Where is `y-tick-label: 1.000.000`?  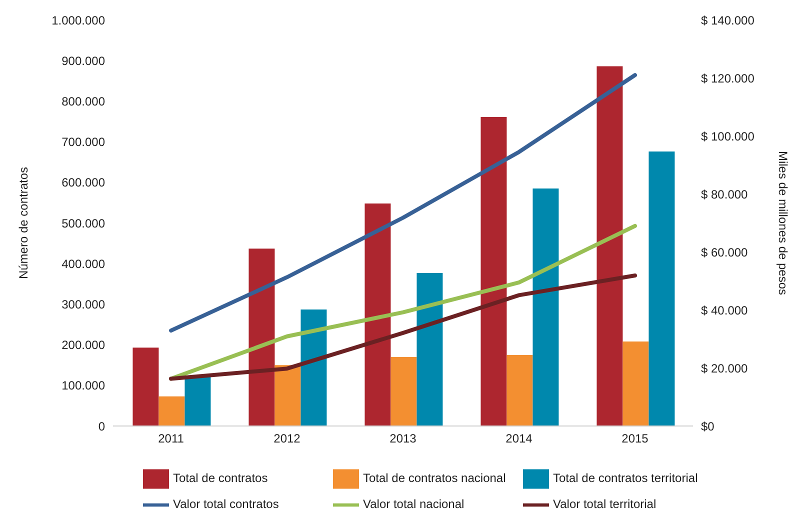 y-tick-label: 1.000.000 is located at coordinates (79, 20).